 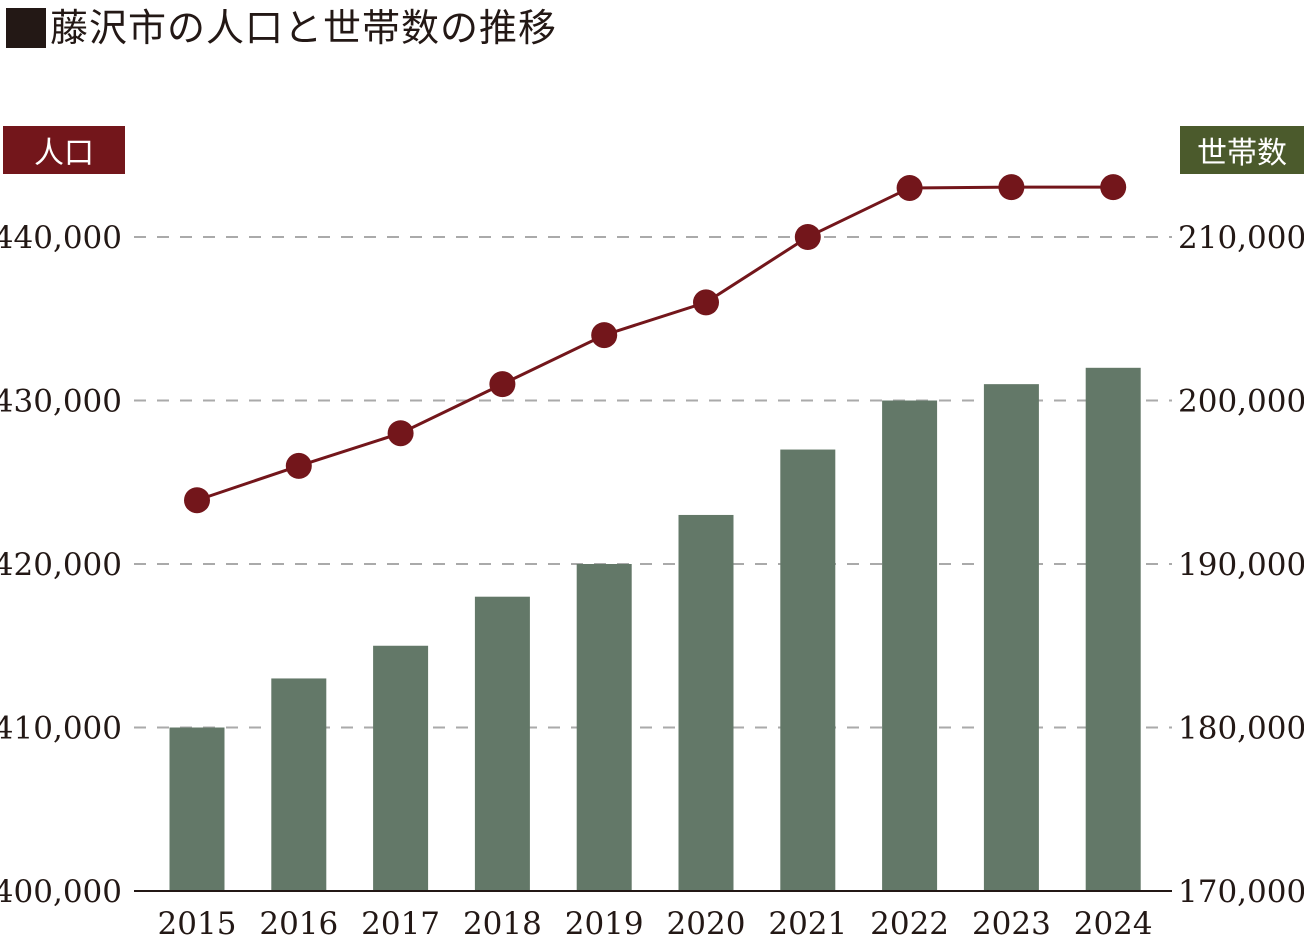 What do you see at coordinates (1011, 187) in the screenshot?
I see `population-marker-2023` at bounding box center [1011, 187].